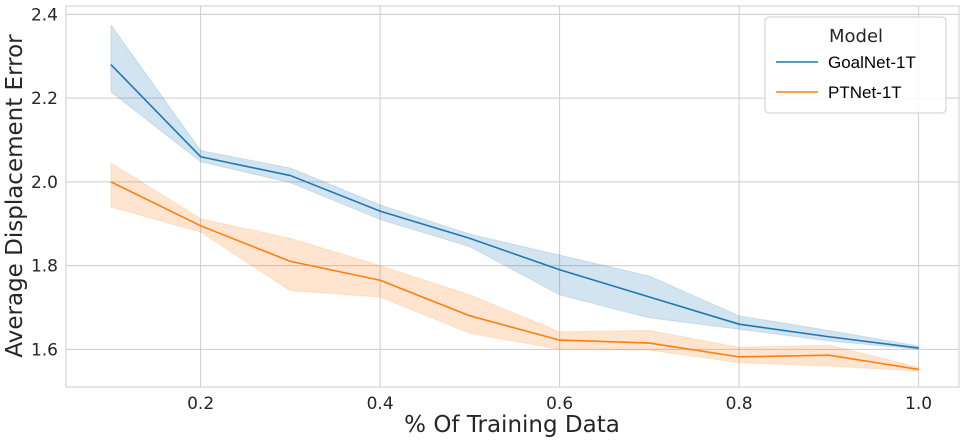  What do you see at coordinates (200, 404) in the screenshot?
I see `x-tick-label: 0.2` at bounding box center [200, 404].